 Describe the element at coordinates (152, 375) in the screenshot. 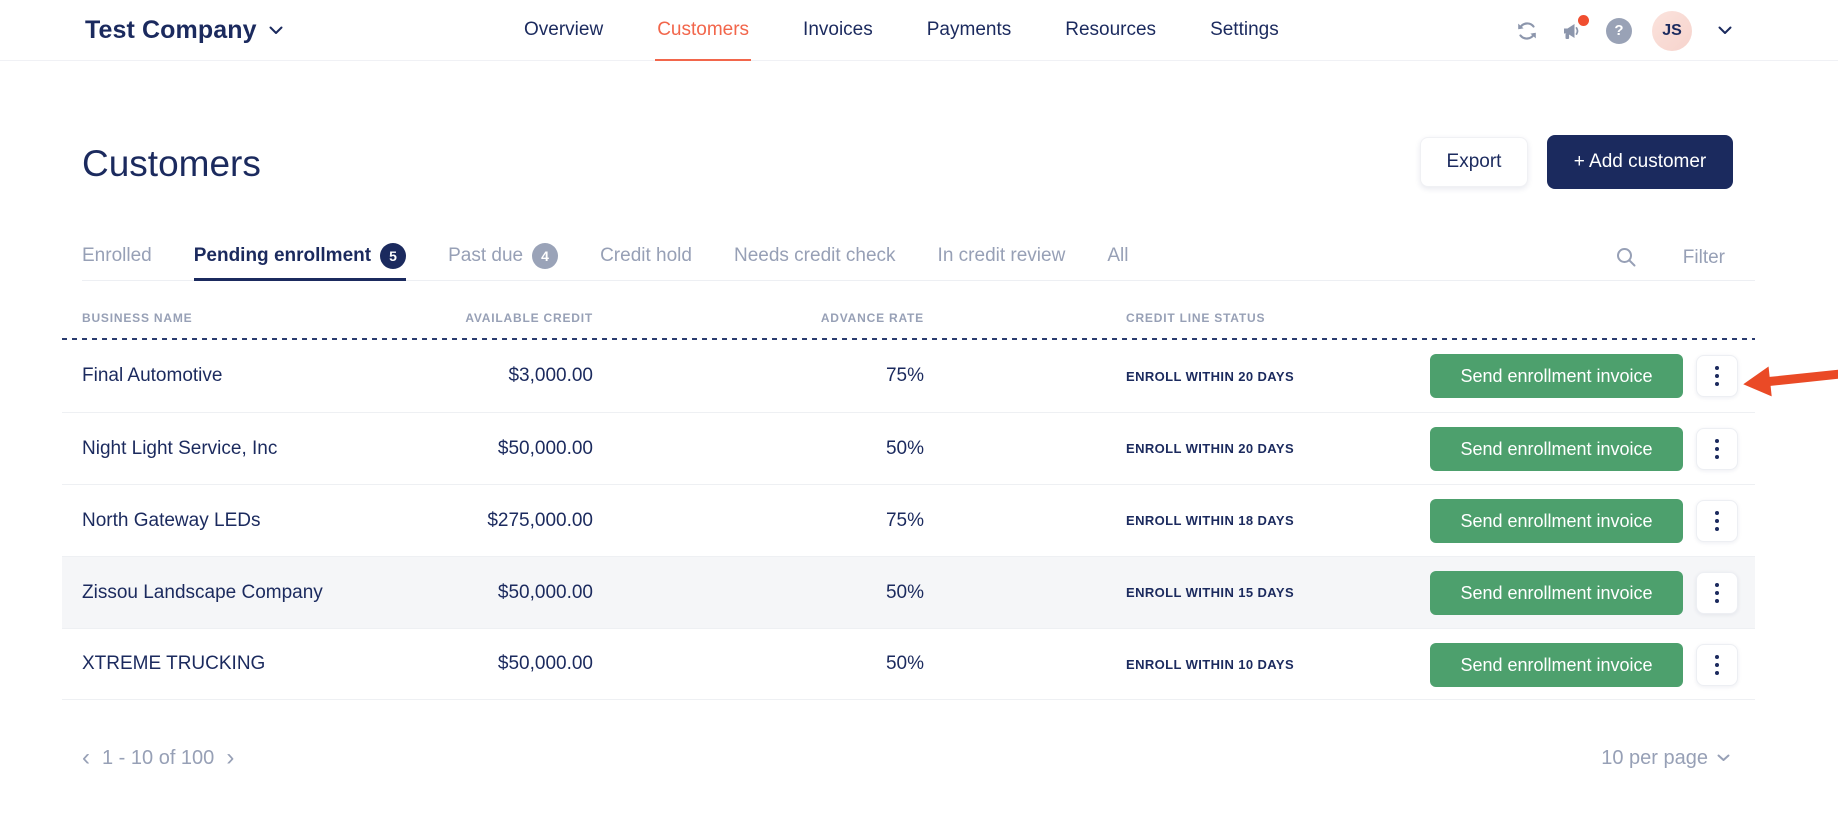

I see `business-name-cell: Final Automotive` at that location.